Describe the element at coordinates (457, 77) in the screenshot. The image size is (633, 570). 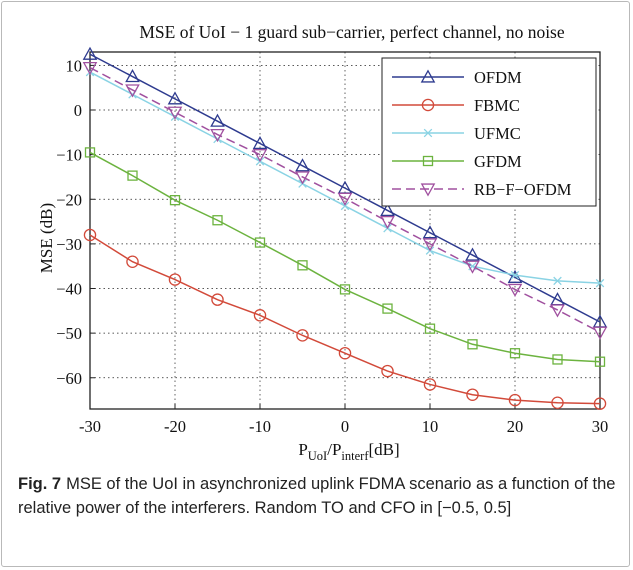
I see `legend-item-ofdm: OFDM` at that location.